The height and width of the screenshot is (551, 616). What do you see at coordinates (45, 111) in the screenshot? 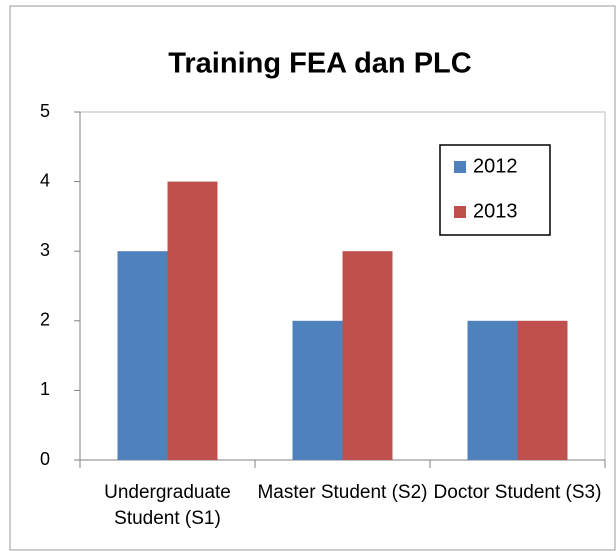
I see `y-tick-label: 5` at bounding box center [45, 111].